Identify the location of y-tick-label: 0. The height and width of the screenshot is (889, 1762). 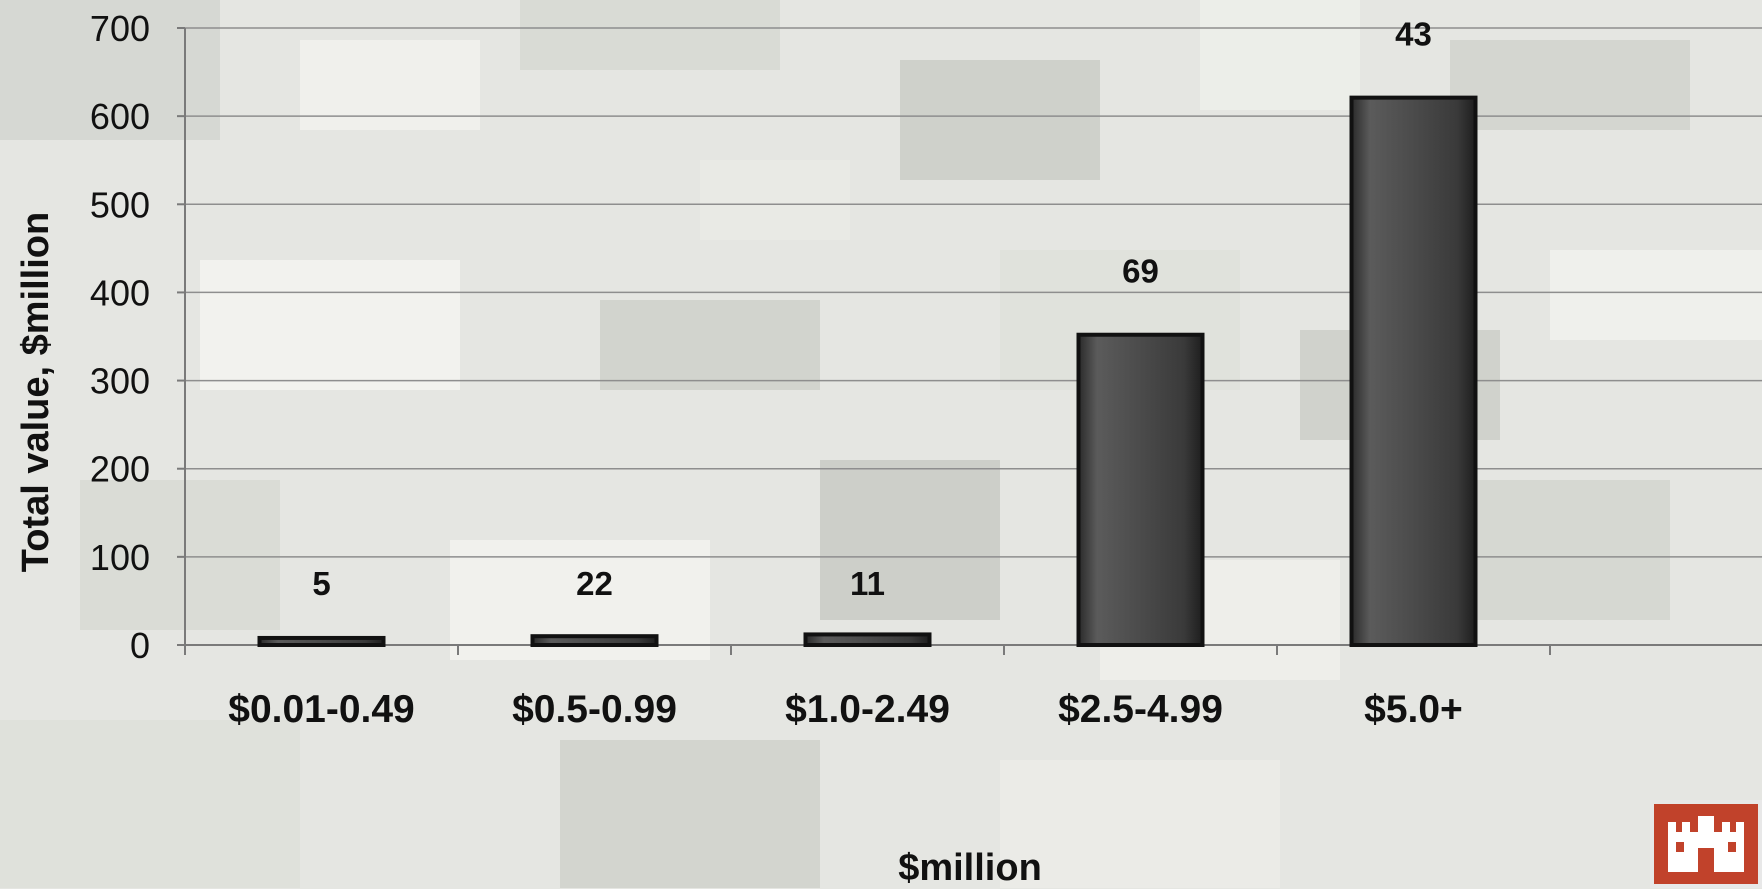
(140, 645).